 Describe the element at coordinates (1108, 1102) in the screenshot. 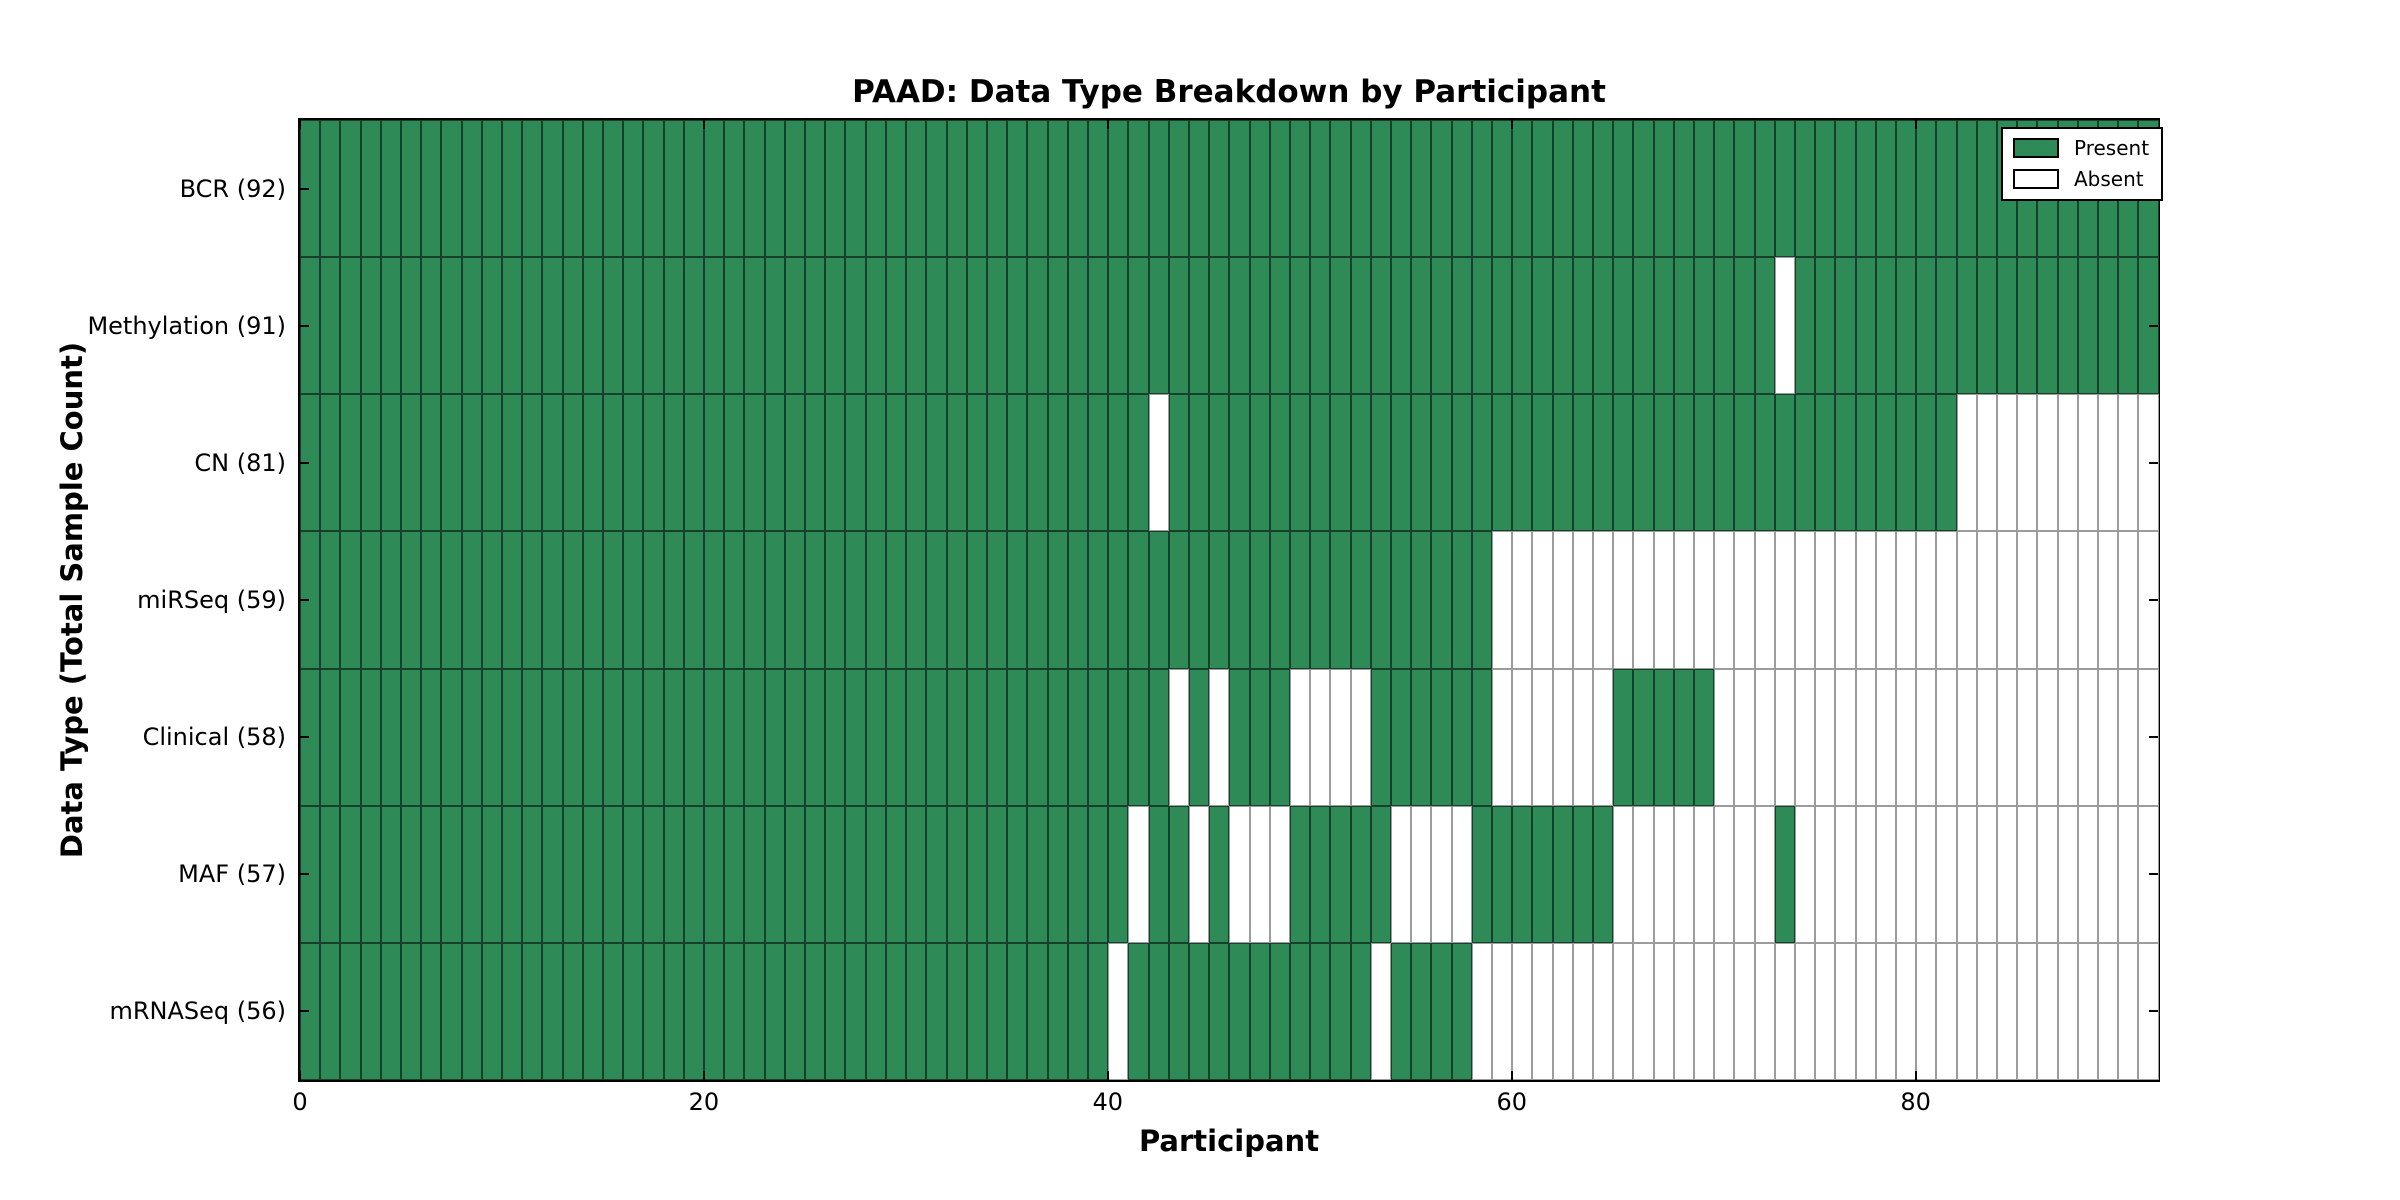

I see `x-axis-tick-label: 40` at that location.